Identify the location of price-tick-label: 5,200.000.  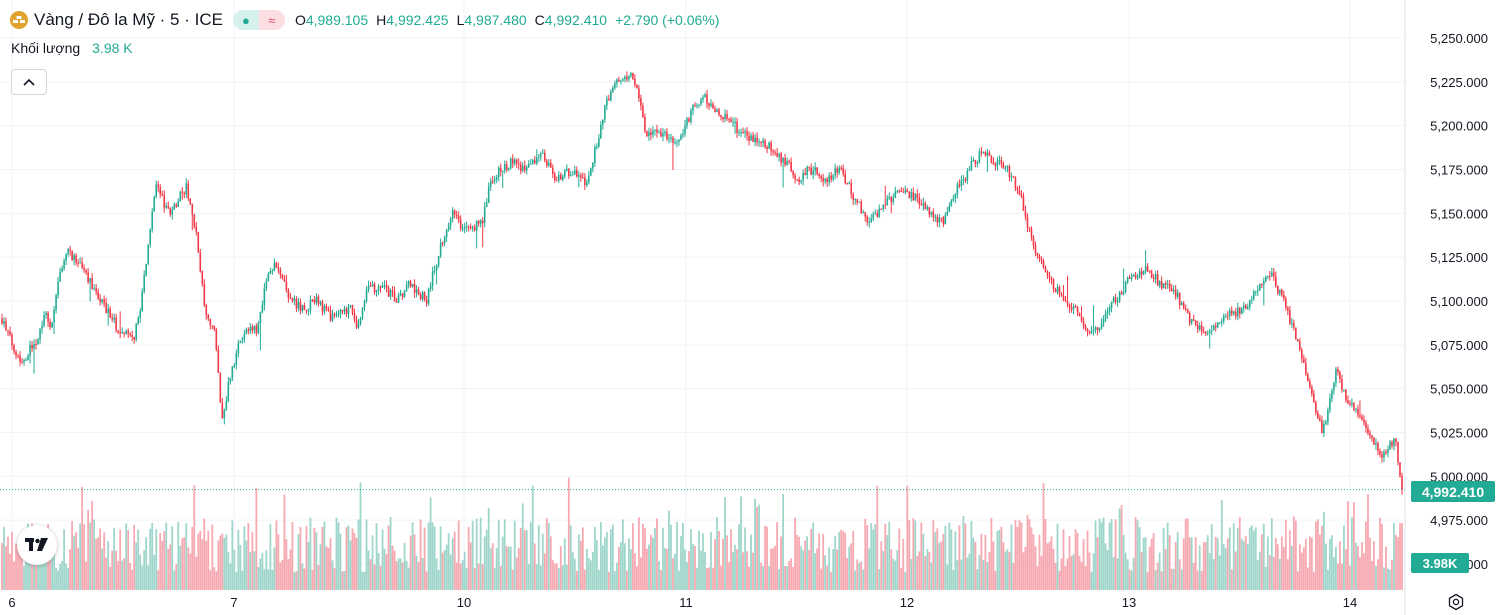
(1459, 126).